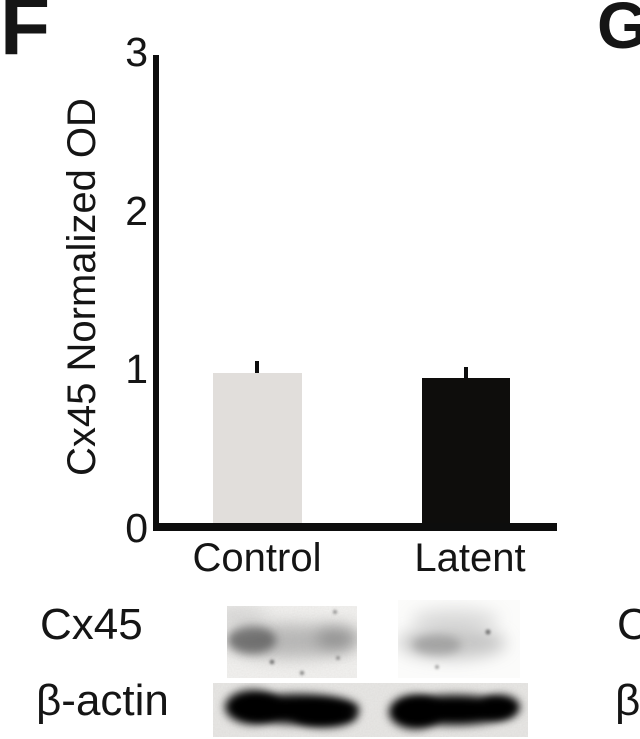 The width and height of the screenshot is (640, 739). Describe the element at coordinates (257, 368) in the screenshot. I see `error-bar-control` at that location.